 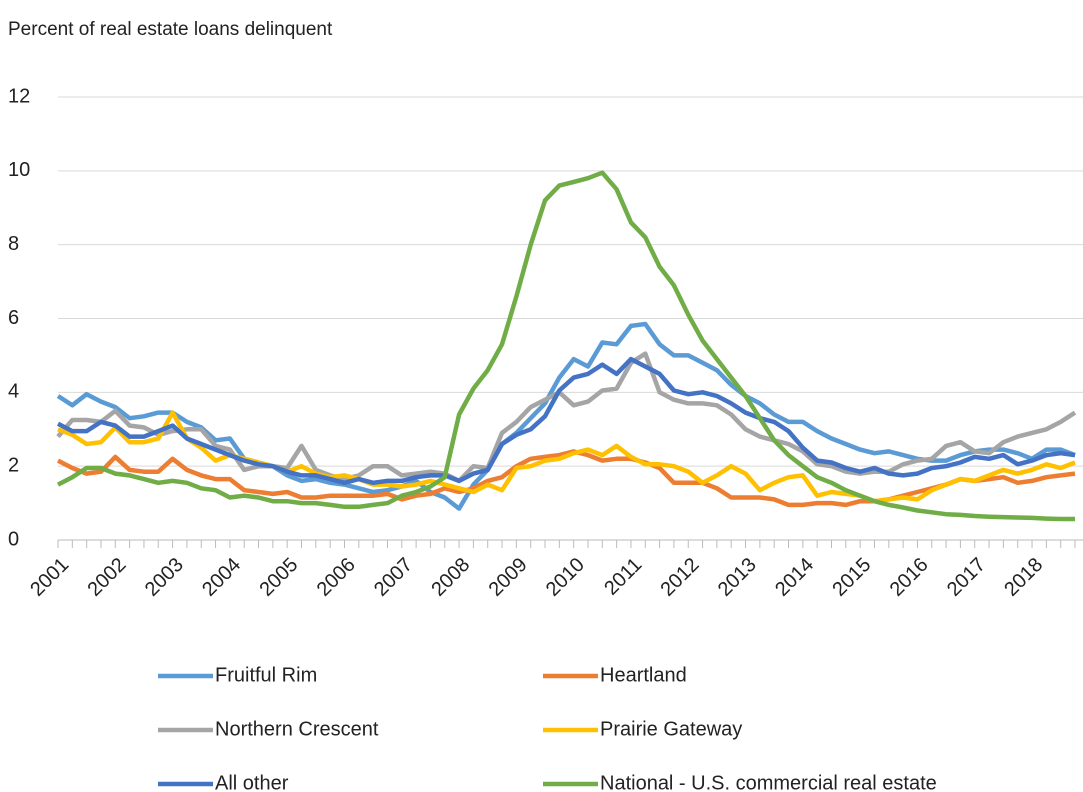 What do you see at coordinates (266, 675) in the screenshot?
I see `legend-label: Fruitful Rim` at bounding box center [266, 675].